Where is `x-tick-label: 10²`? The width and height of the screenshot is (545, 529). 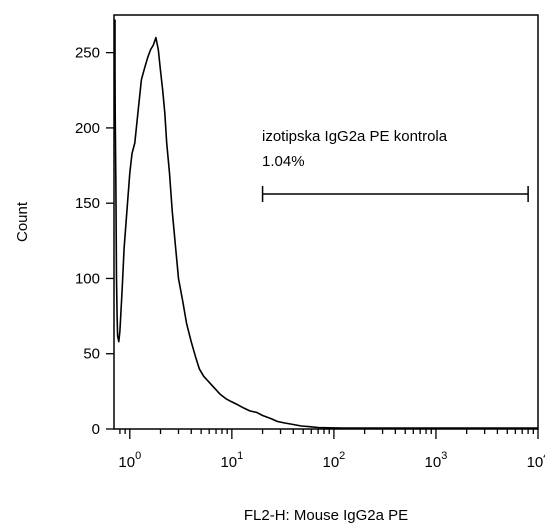 x-tick-label: 10² is located at coordinates (333, 460).